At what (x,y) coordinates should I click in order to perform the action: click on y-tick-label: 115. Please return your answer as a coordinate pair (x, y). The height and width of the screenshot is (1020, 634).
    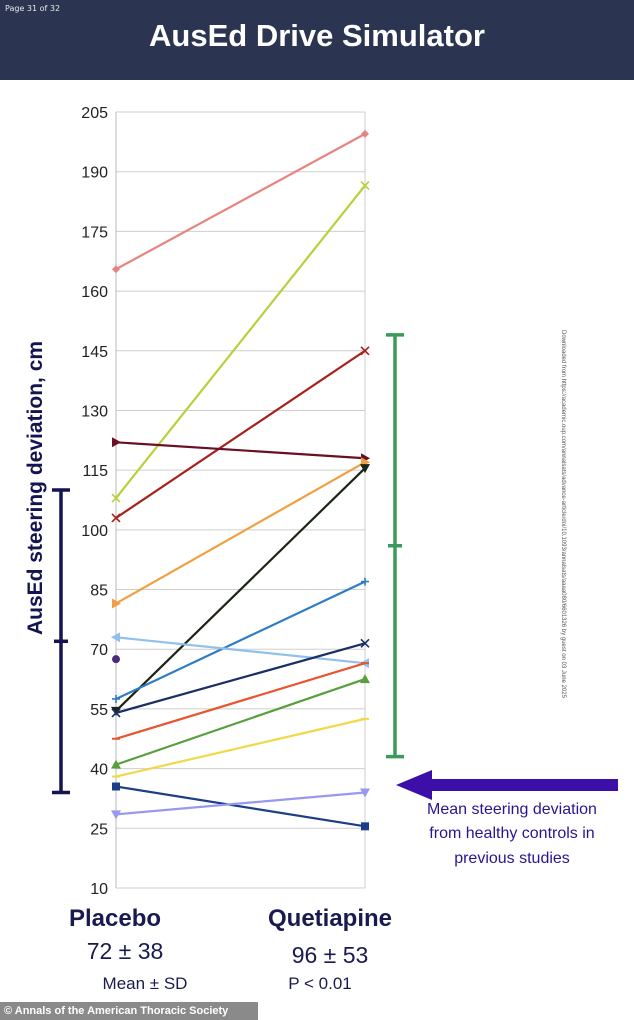
    Looking at the image, I should click on (95, 471).